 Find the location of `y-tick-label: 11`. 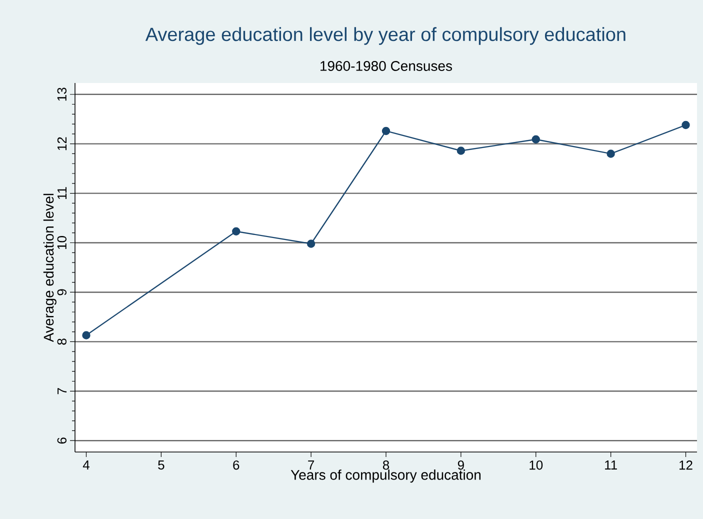

y-tick-label: 11 is located at coordinates (62, 193).